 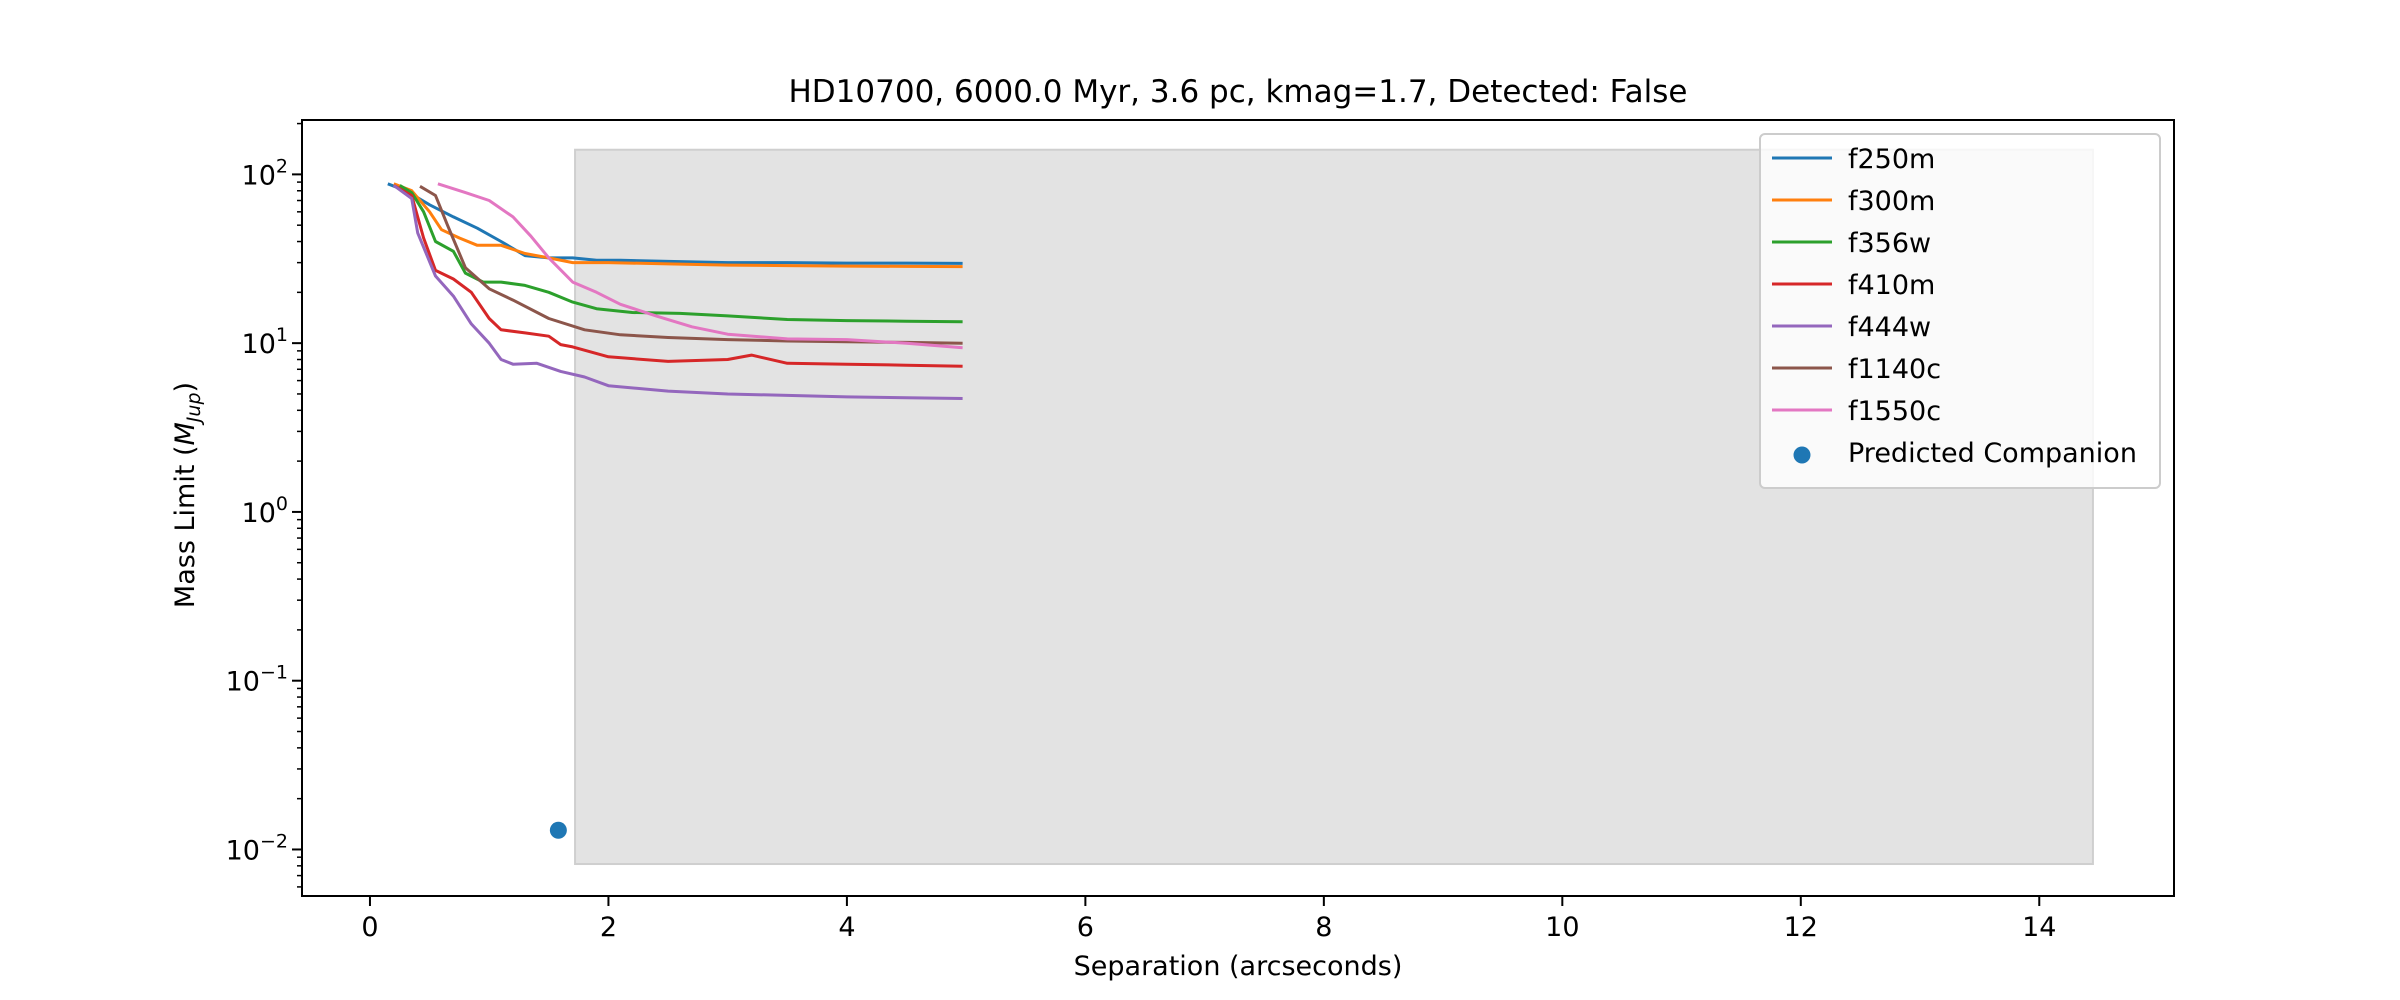 I want to click on x-tick-label: 4, so click(x=846, y=927).